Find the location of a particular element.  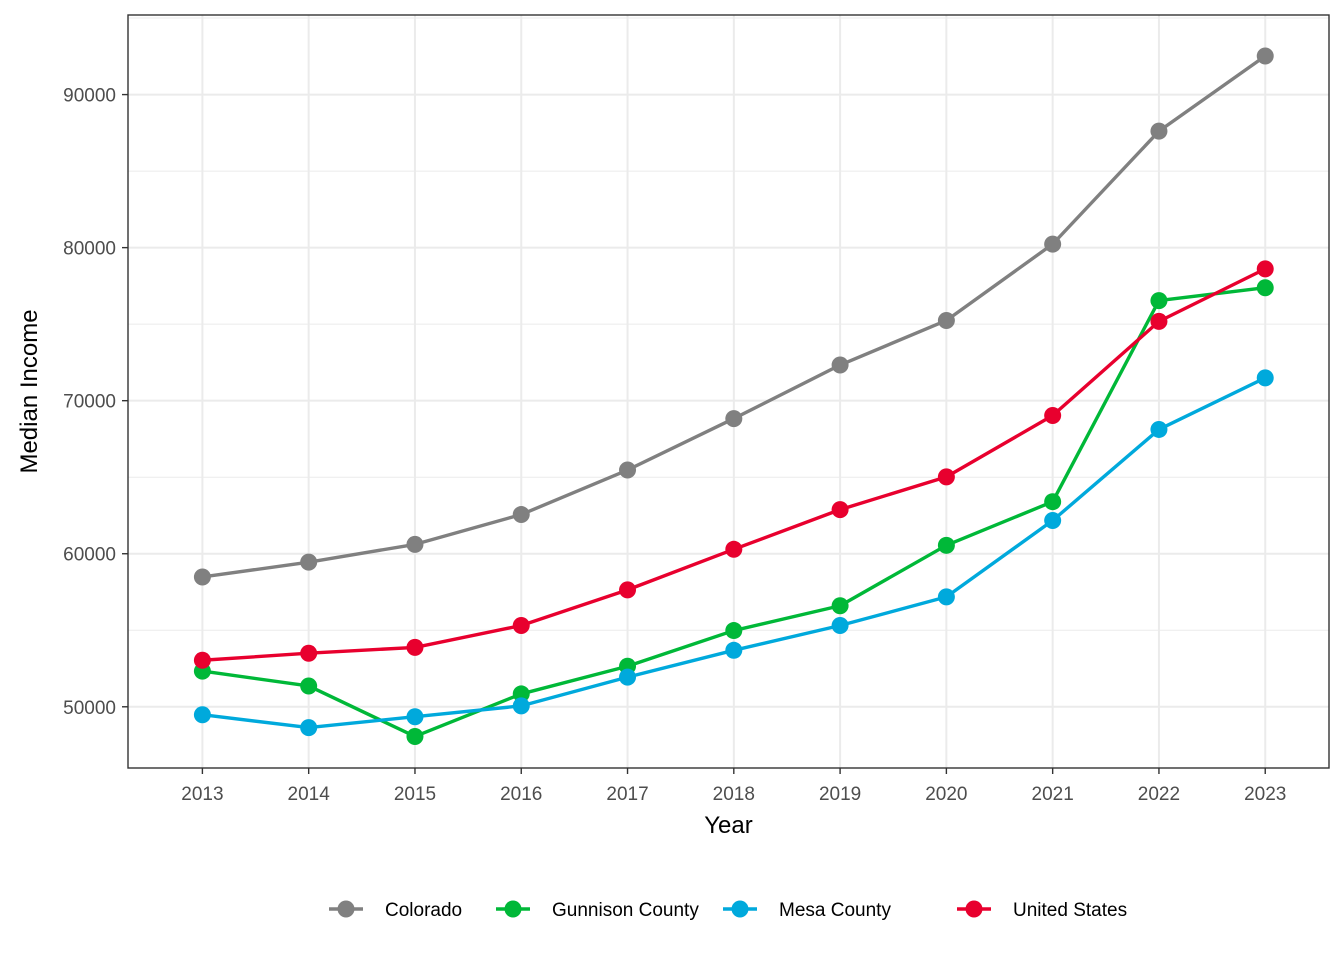

legend-label: Colorado is located at coordinates (423, 910).